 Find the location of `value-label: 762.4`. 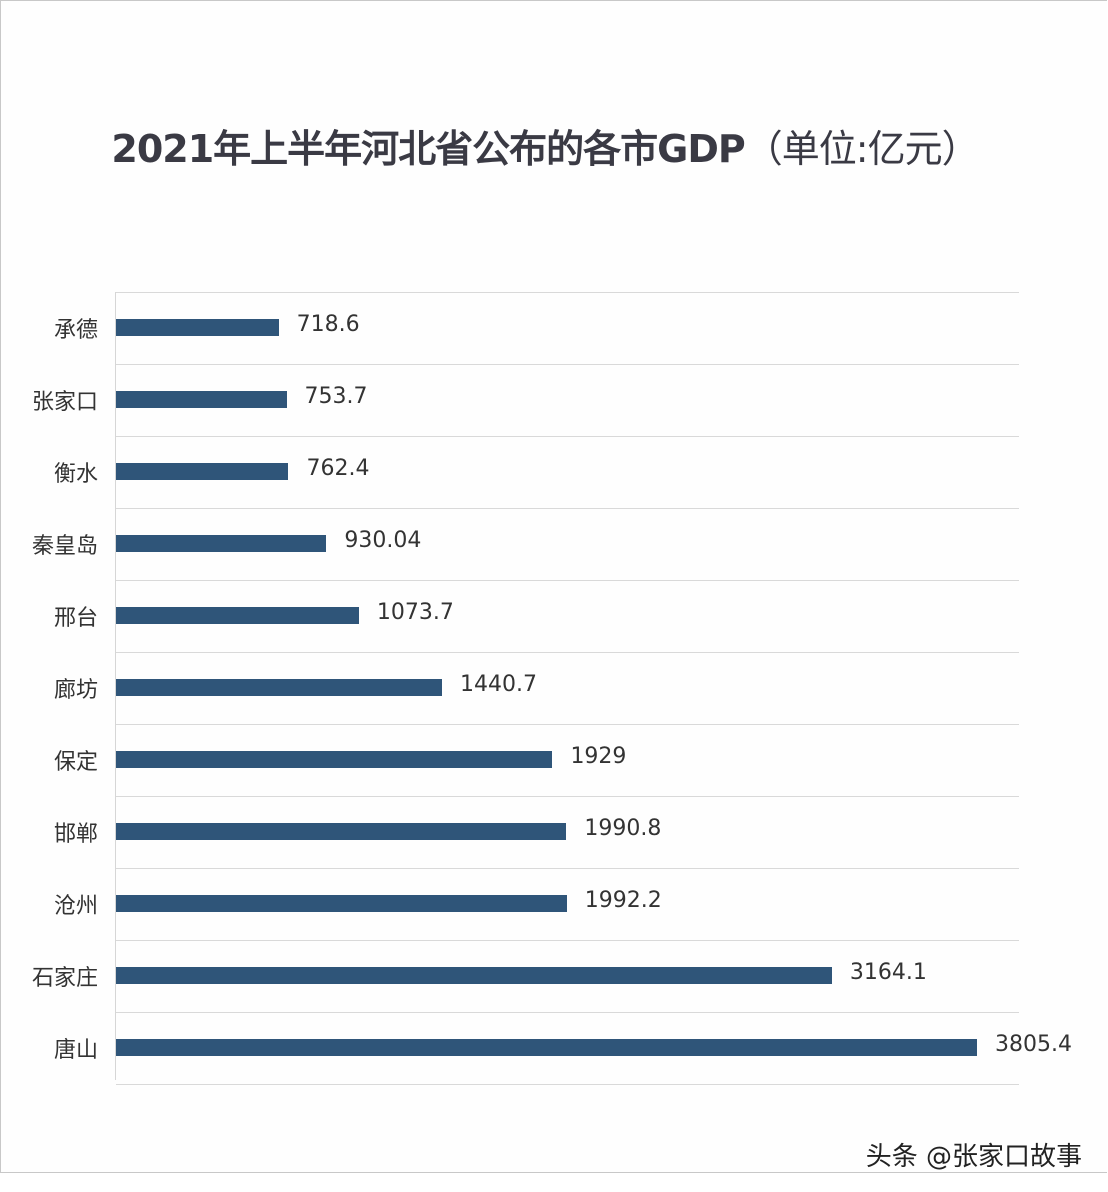

value-label: 762.4 is located at coordinates (338, 468).